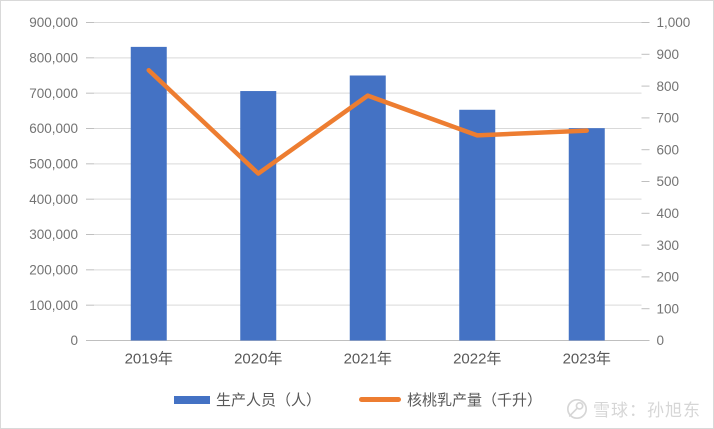 This screenshot has height=429, width=714. Describe the element at coordinates (191, 399) in the screenshot. I see `bar-series-swatch` at that location.